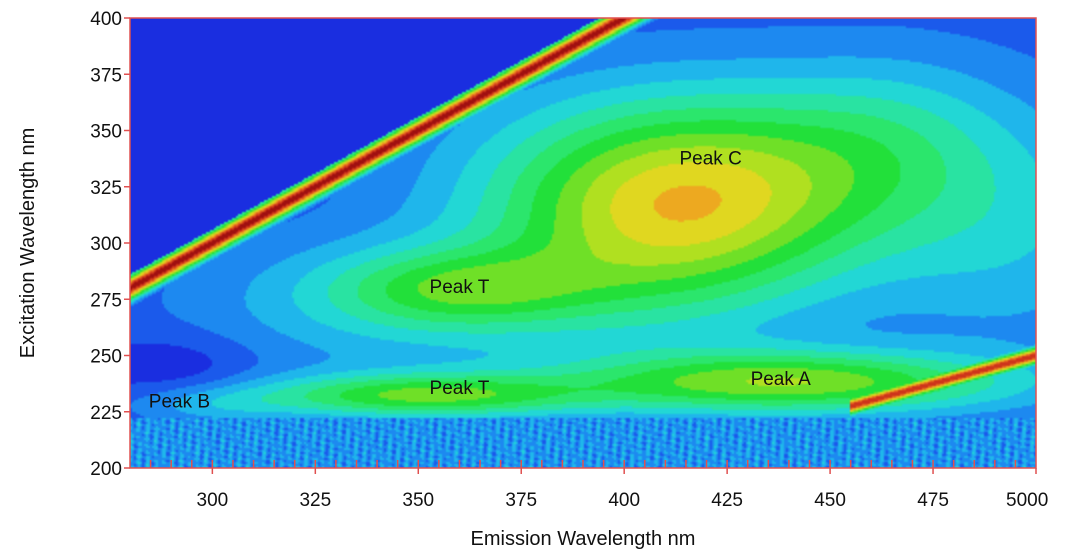 The width and height of the screenshot is (1070, 550). I want to click on y-axis: 200 225 250 275 300 325 350 375 400, so click(110, 244).